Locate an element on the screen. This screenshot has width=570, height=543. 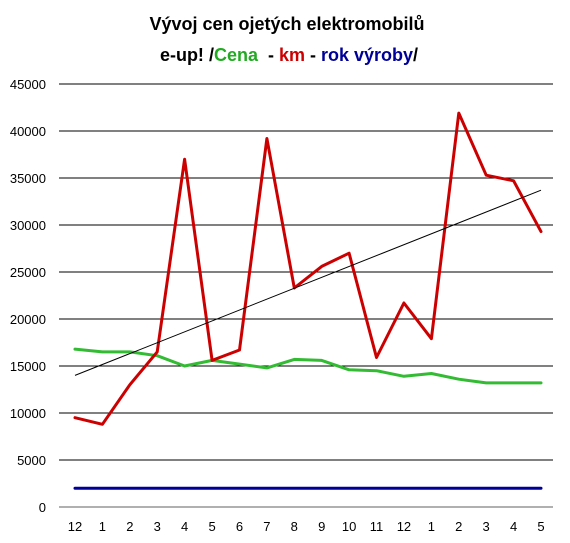
y-tick-label: 5000 is located at coordinates (31, 460).